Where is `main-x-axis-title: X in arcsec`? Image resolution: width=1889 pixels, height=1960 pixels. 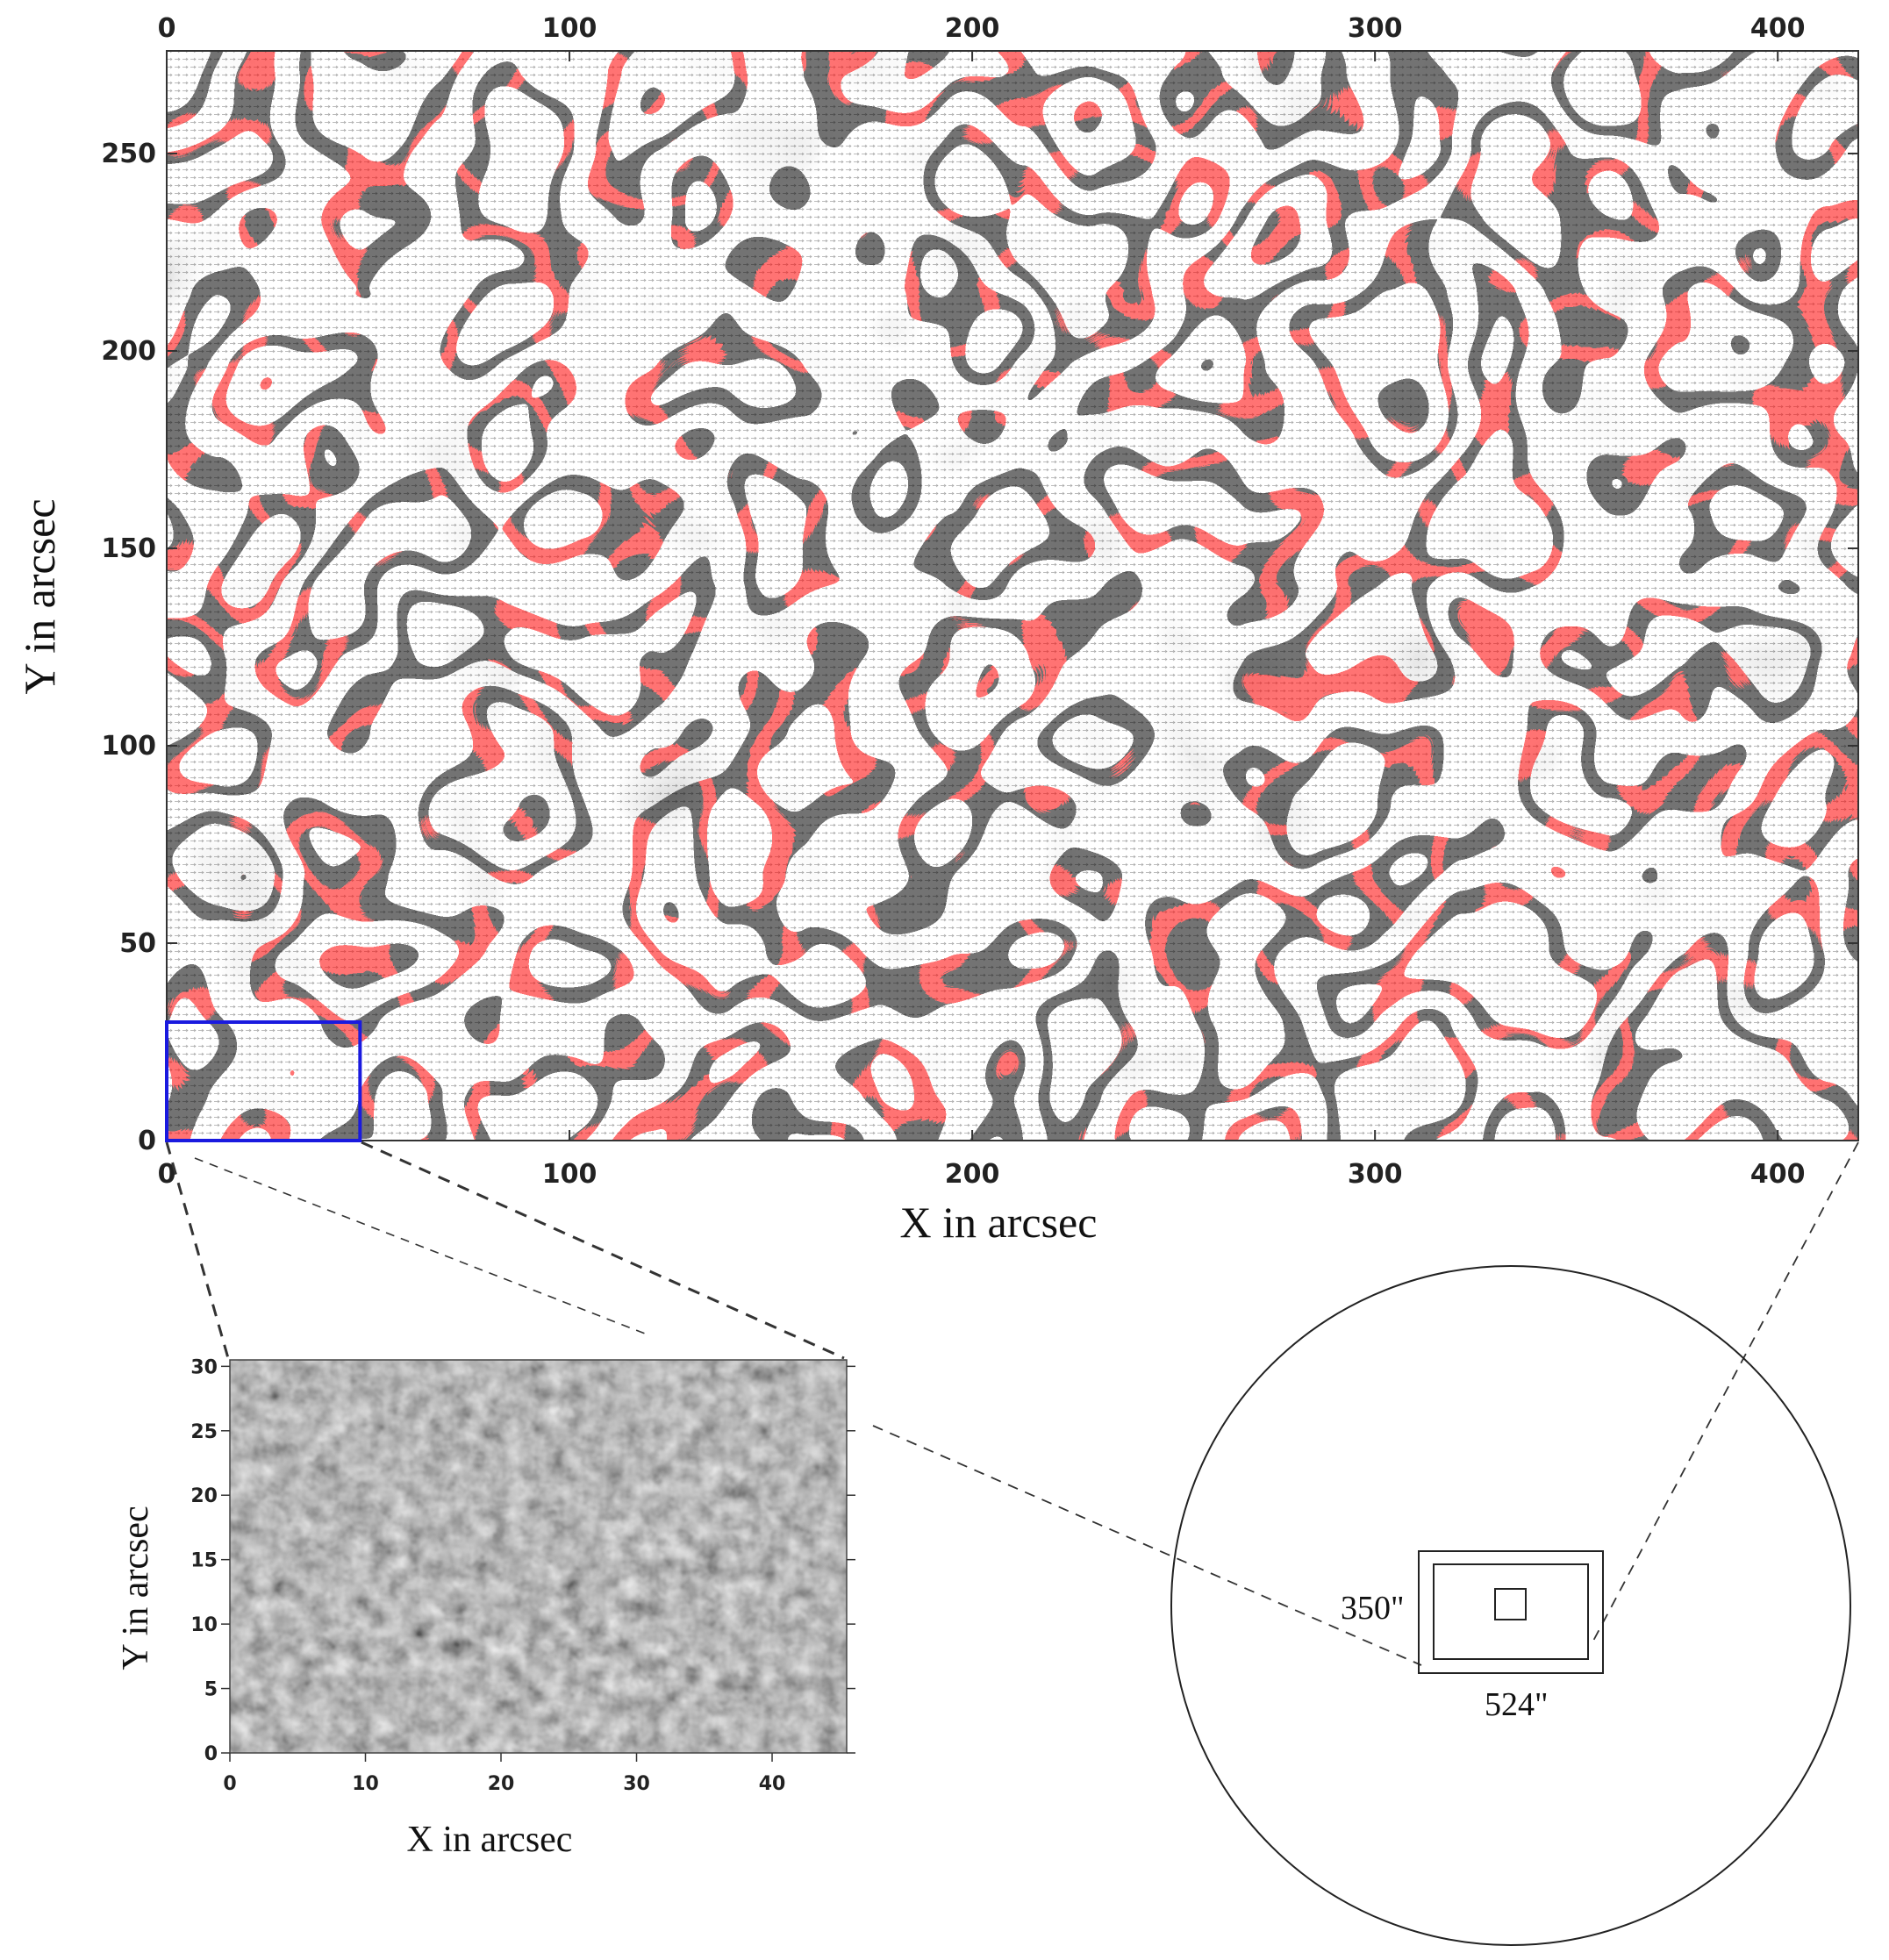
main-x-axis-title: X in arcsec is located at coordinates (999, 1222).